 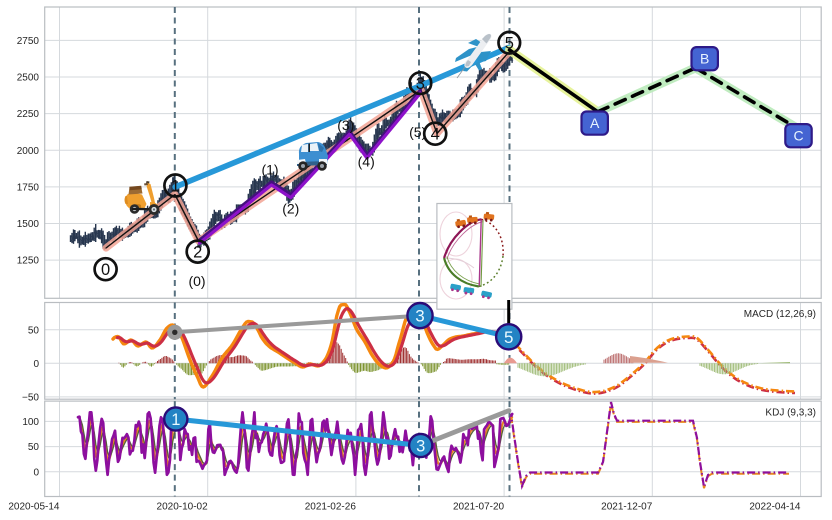 What do you see at coordinates (28, 224) in the screenshot?
I see `svg-text: 1500` at bounding box center [28, 224].